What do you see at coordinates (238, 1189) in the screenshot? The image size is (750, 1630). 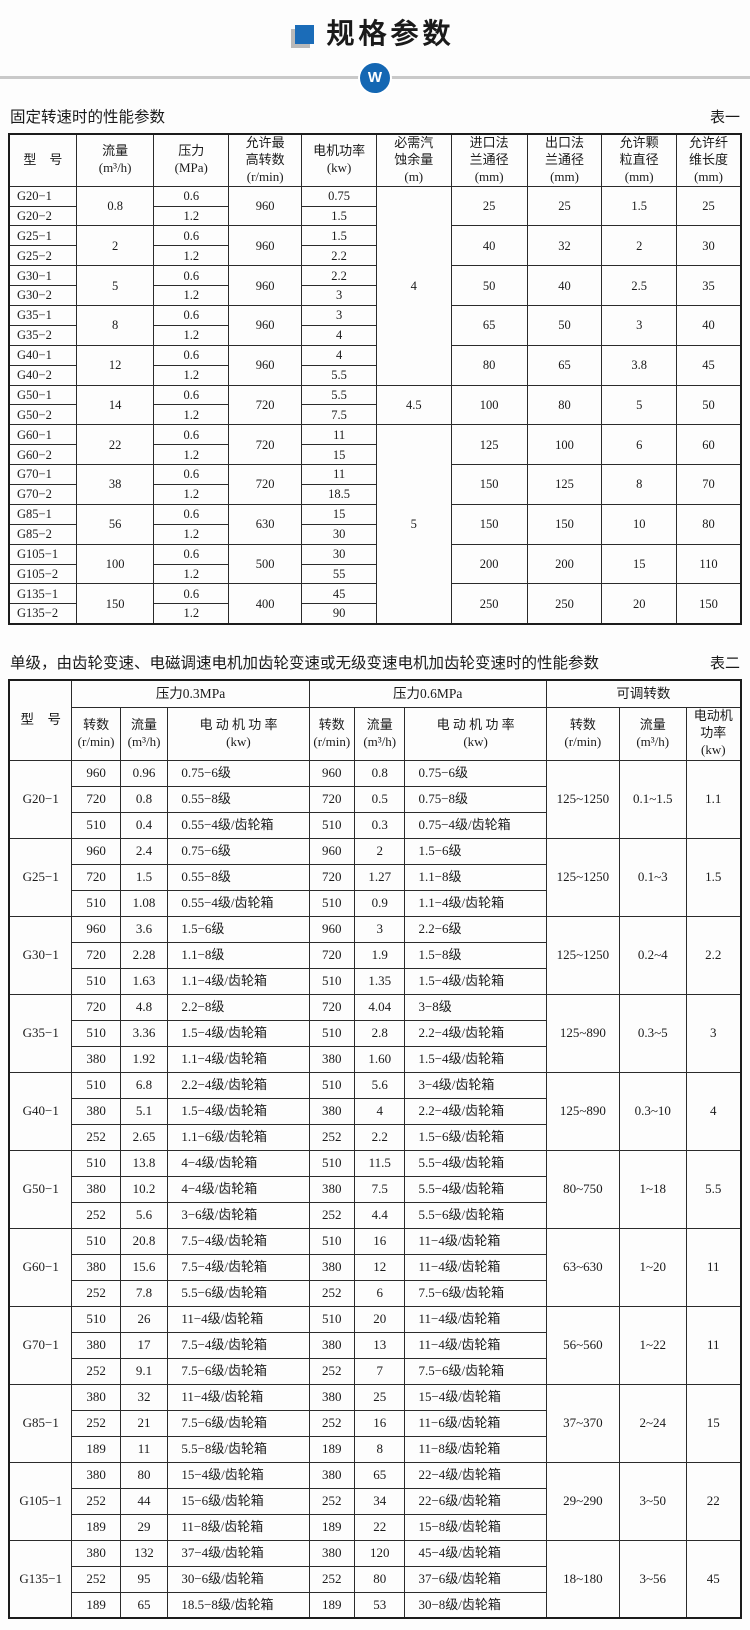 I see `motor-power-03-cell: 4−4级/齿轮箱` at bounding box center [238, 1189].